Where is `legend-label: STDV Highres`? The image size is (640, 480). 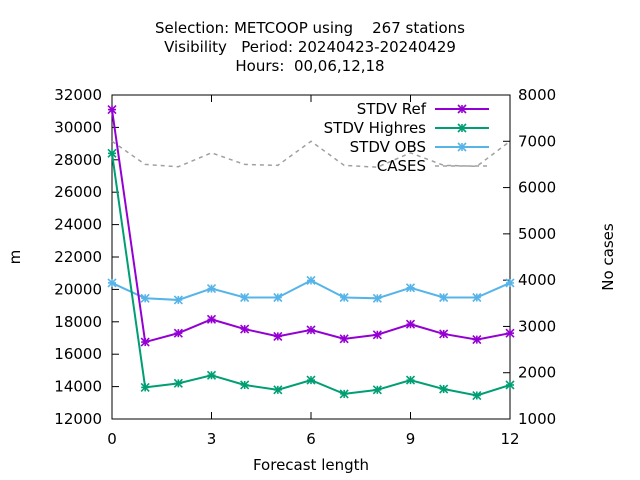
legend-label: STDV Highres is located at coordinates (375, 128).